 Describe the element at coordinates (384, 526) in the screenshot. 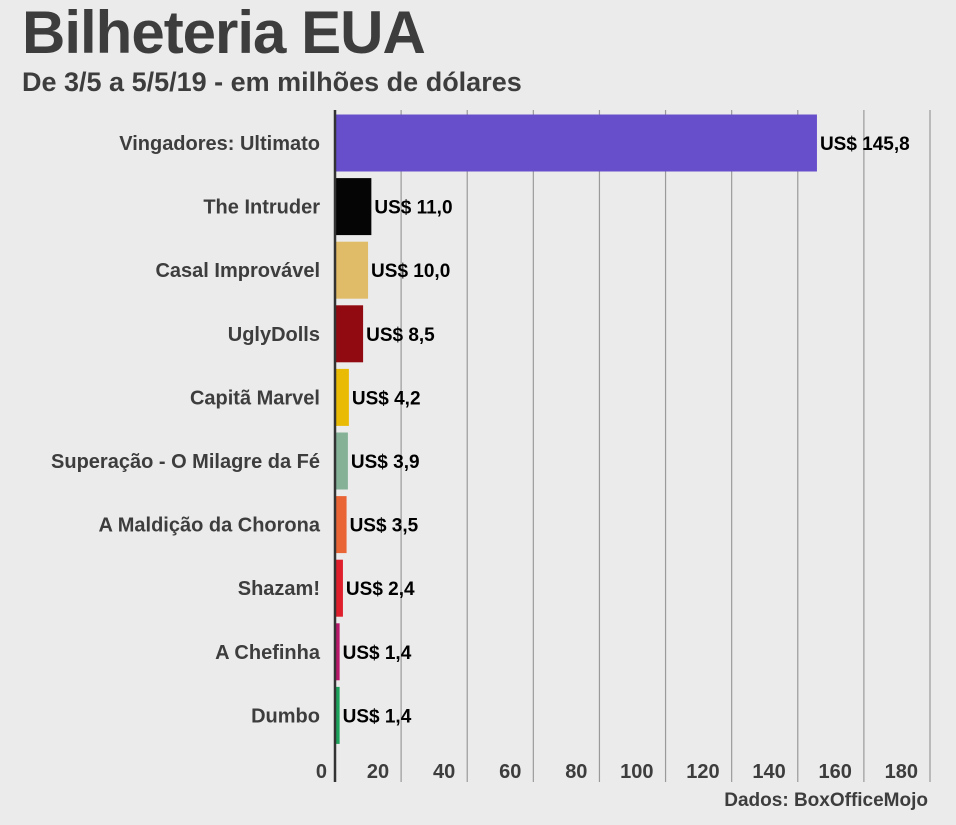

I see `value-label: US$ 3,5` at that location.